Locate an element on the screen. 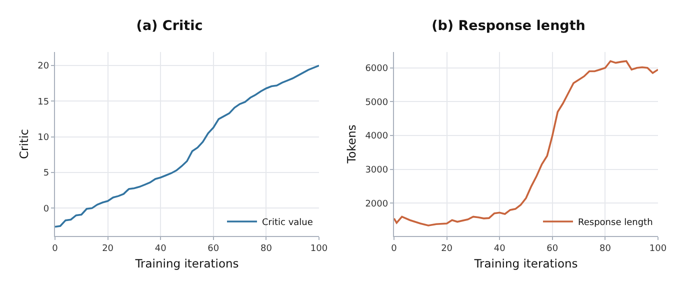 This screenshot has height=294, width=679. y-tick-label: 10 is located at coordinates (44, 138).